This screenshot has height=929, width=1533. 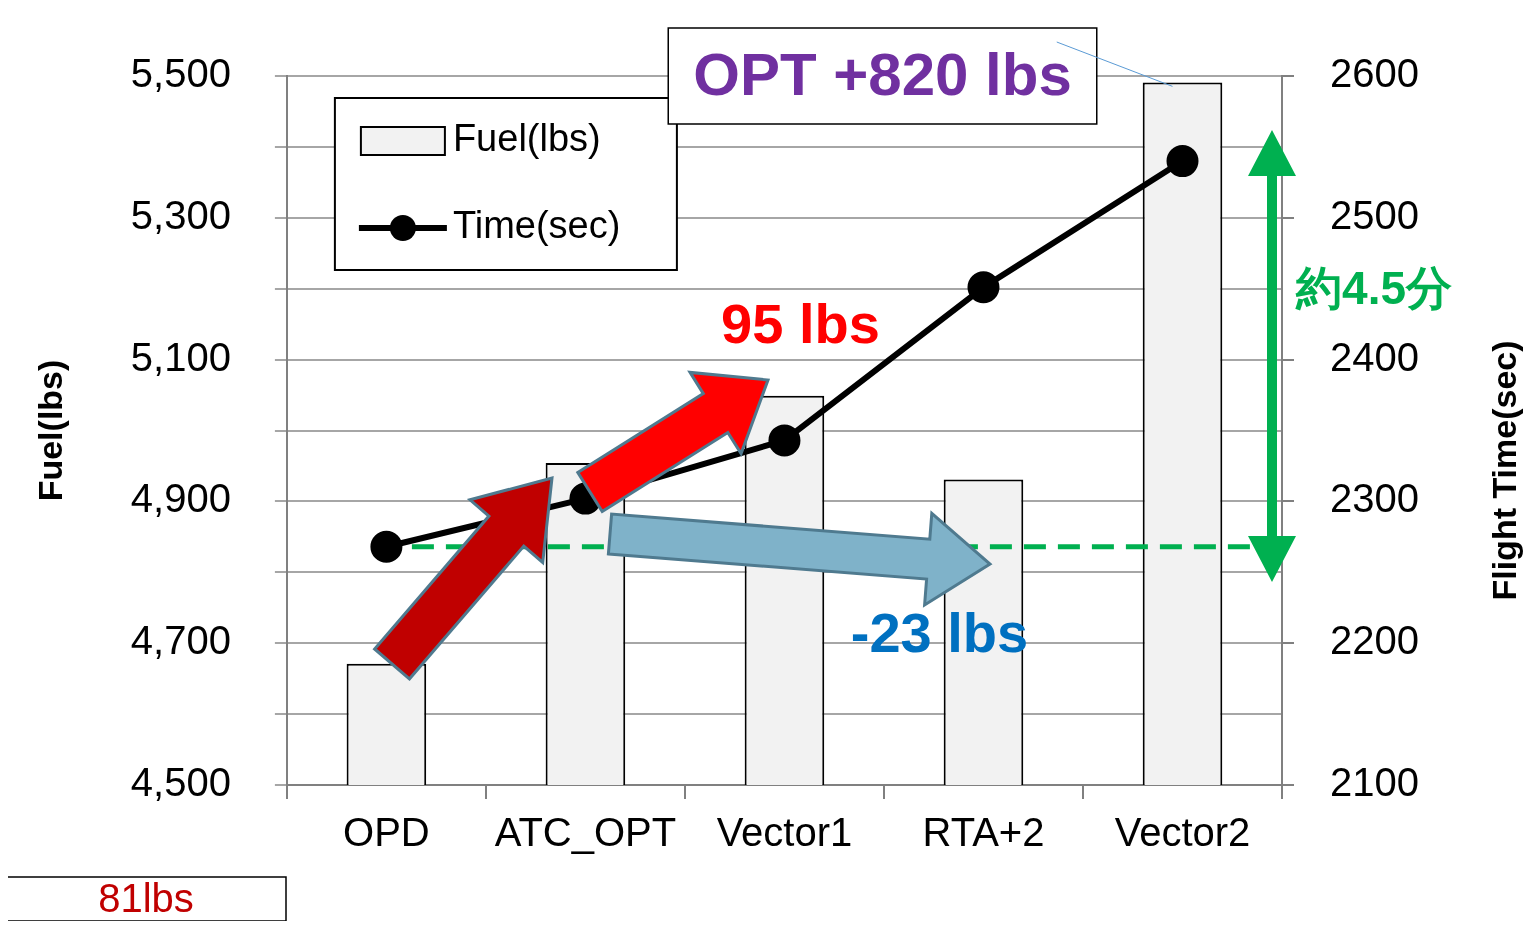 I want to click on y2-axis-title: Flight Time(sec), so click(x=1504, y=470).